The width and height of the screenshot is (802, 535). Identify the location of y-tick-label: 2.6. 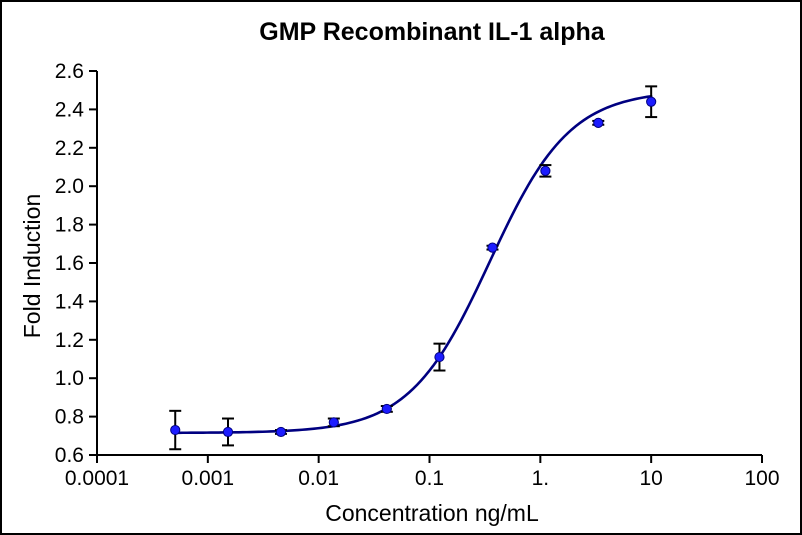
(69, 71).